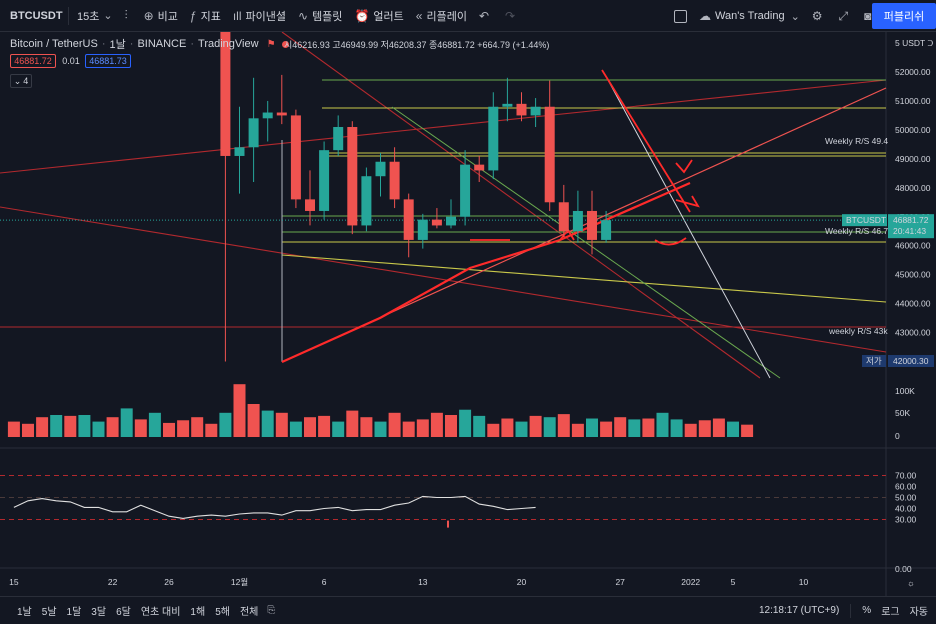 Image resolution: width=936 pixels, height=624 pixels. What do you see at coordinates (585, 157) in the screenshot?
I see `hand-drawn-marks` at bounding box center [585, 157].